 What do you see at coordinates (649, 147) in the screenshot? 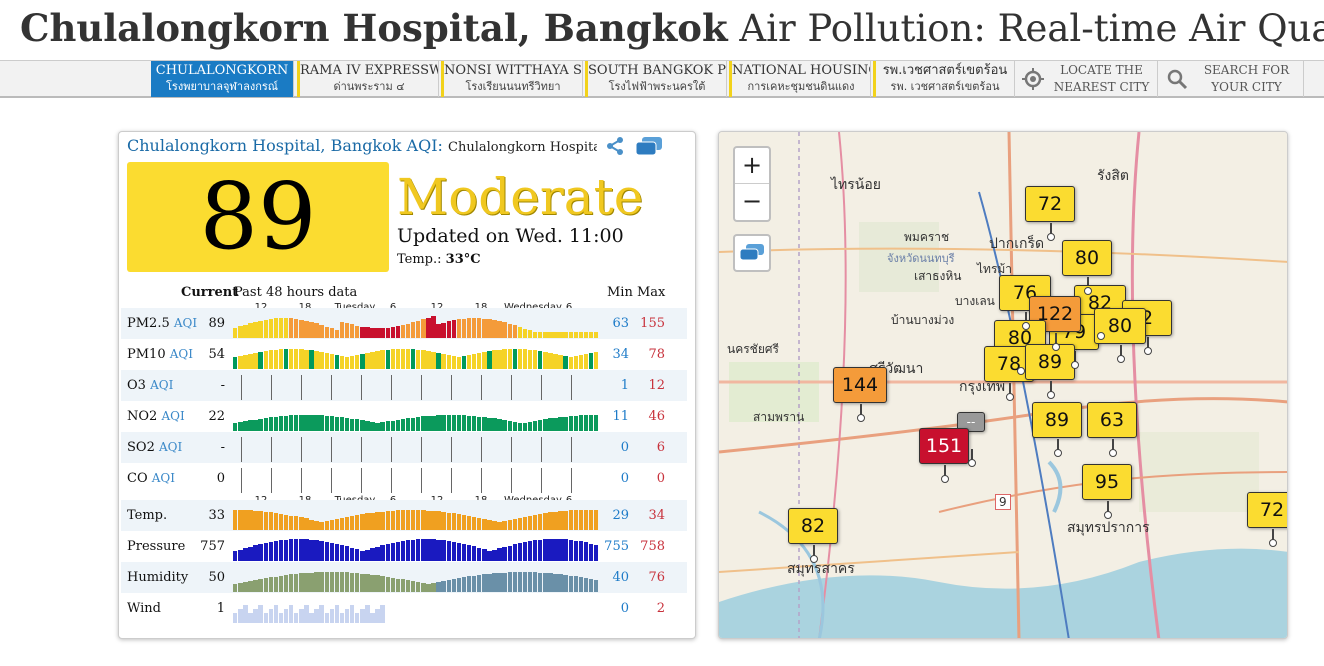
I see `messages-icon` at bounding box center [649, 147].